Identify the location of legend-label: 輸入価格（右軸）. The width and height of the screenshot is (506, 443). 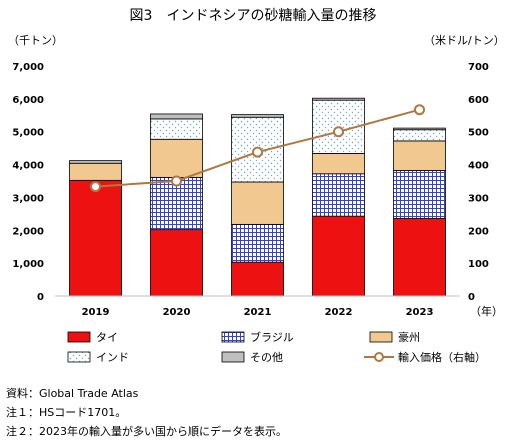
(442, 357).